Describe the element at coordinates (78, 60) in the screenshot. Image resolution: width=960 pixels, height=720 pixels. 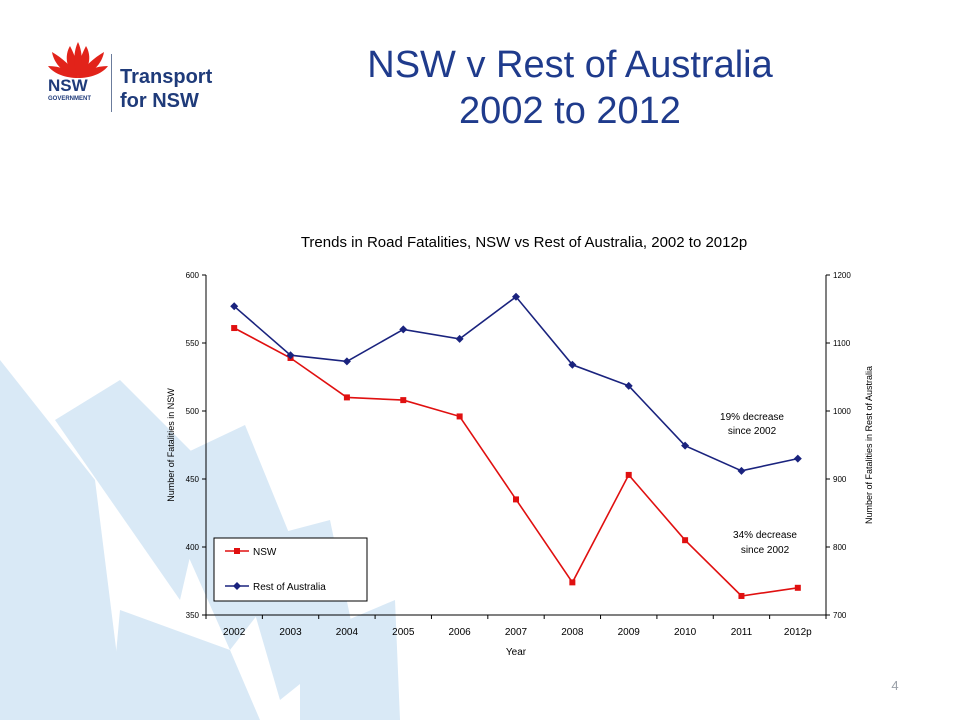
I see `waratah-flower-icon` at that location.